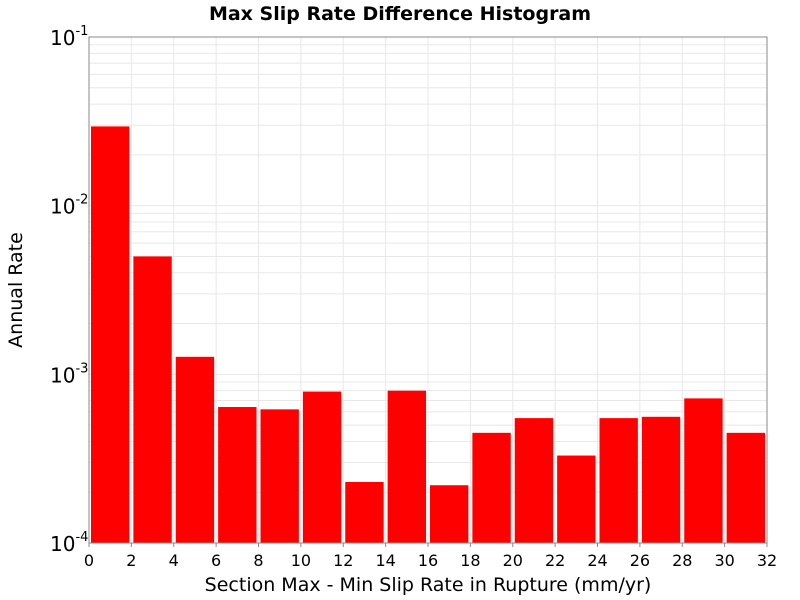 Image resolution: width=800 pixels, height=600 pixels. Describe the element at coordinates (69, 374) in the screenshot. I see `y-tick-label: 10⁻³` at that location.